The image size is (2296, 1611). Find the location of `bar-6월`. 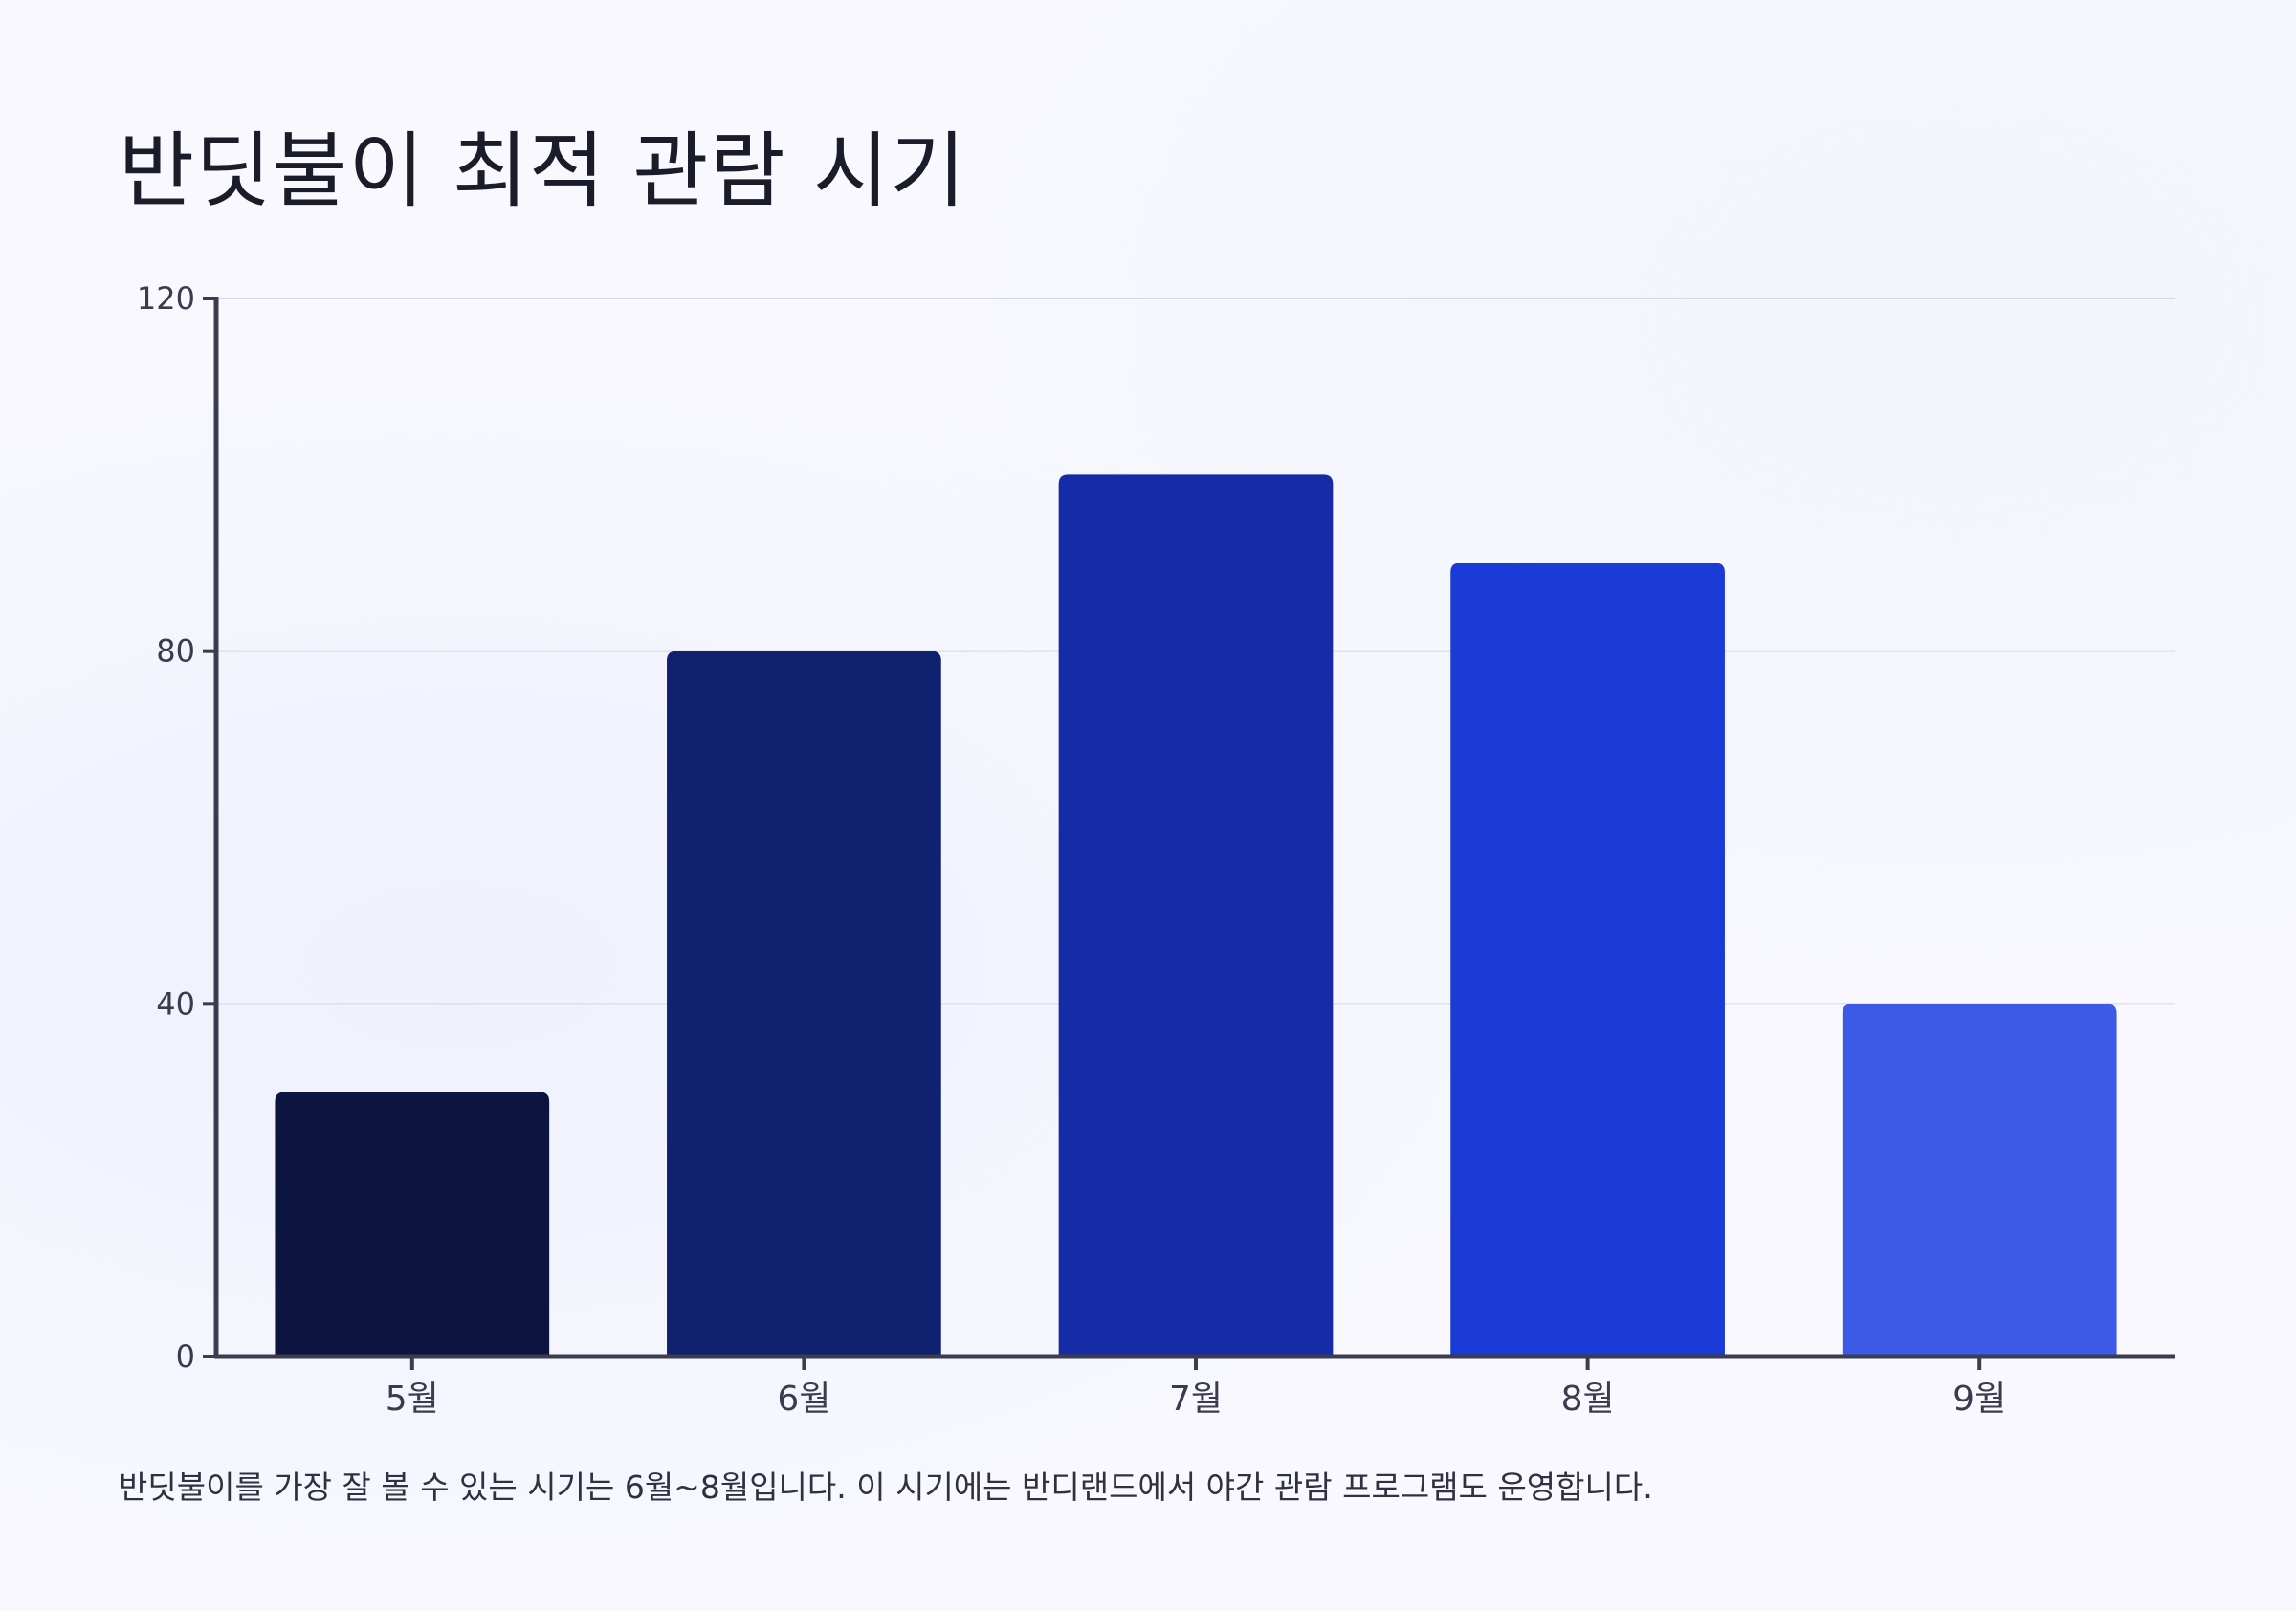

bar-6월 is located at coordinates (804, 1004).